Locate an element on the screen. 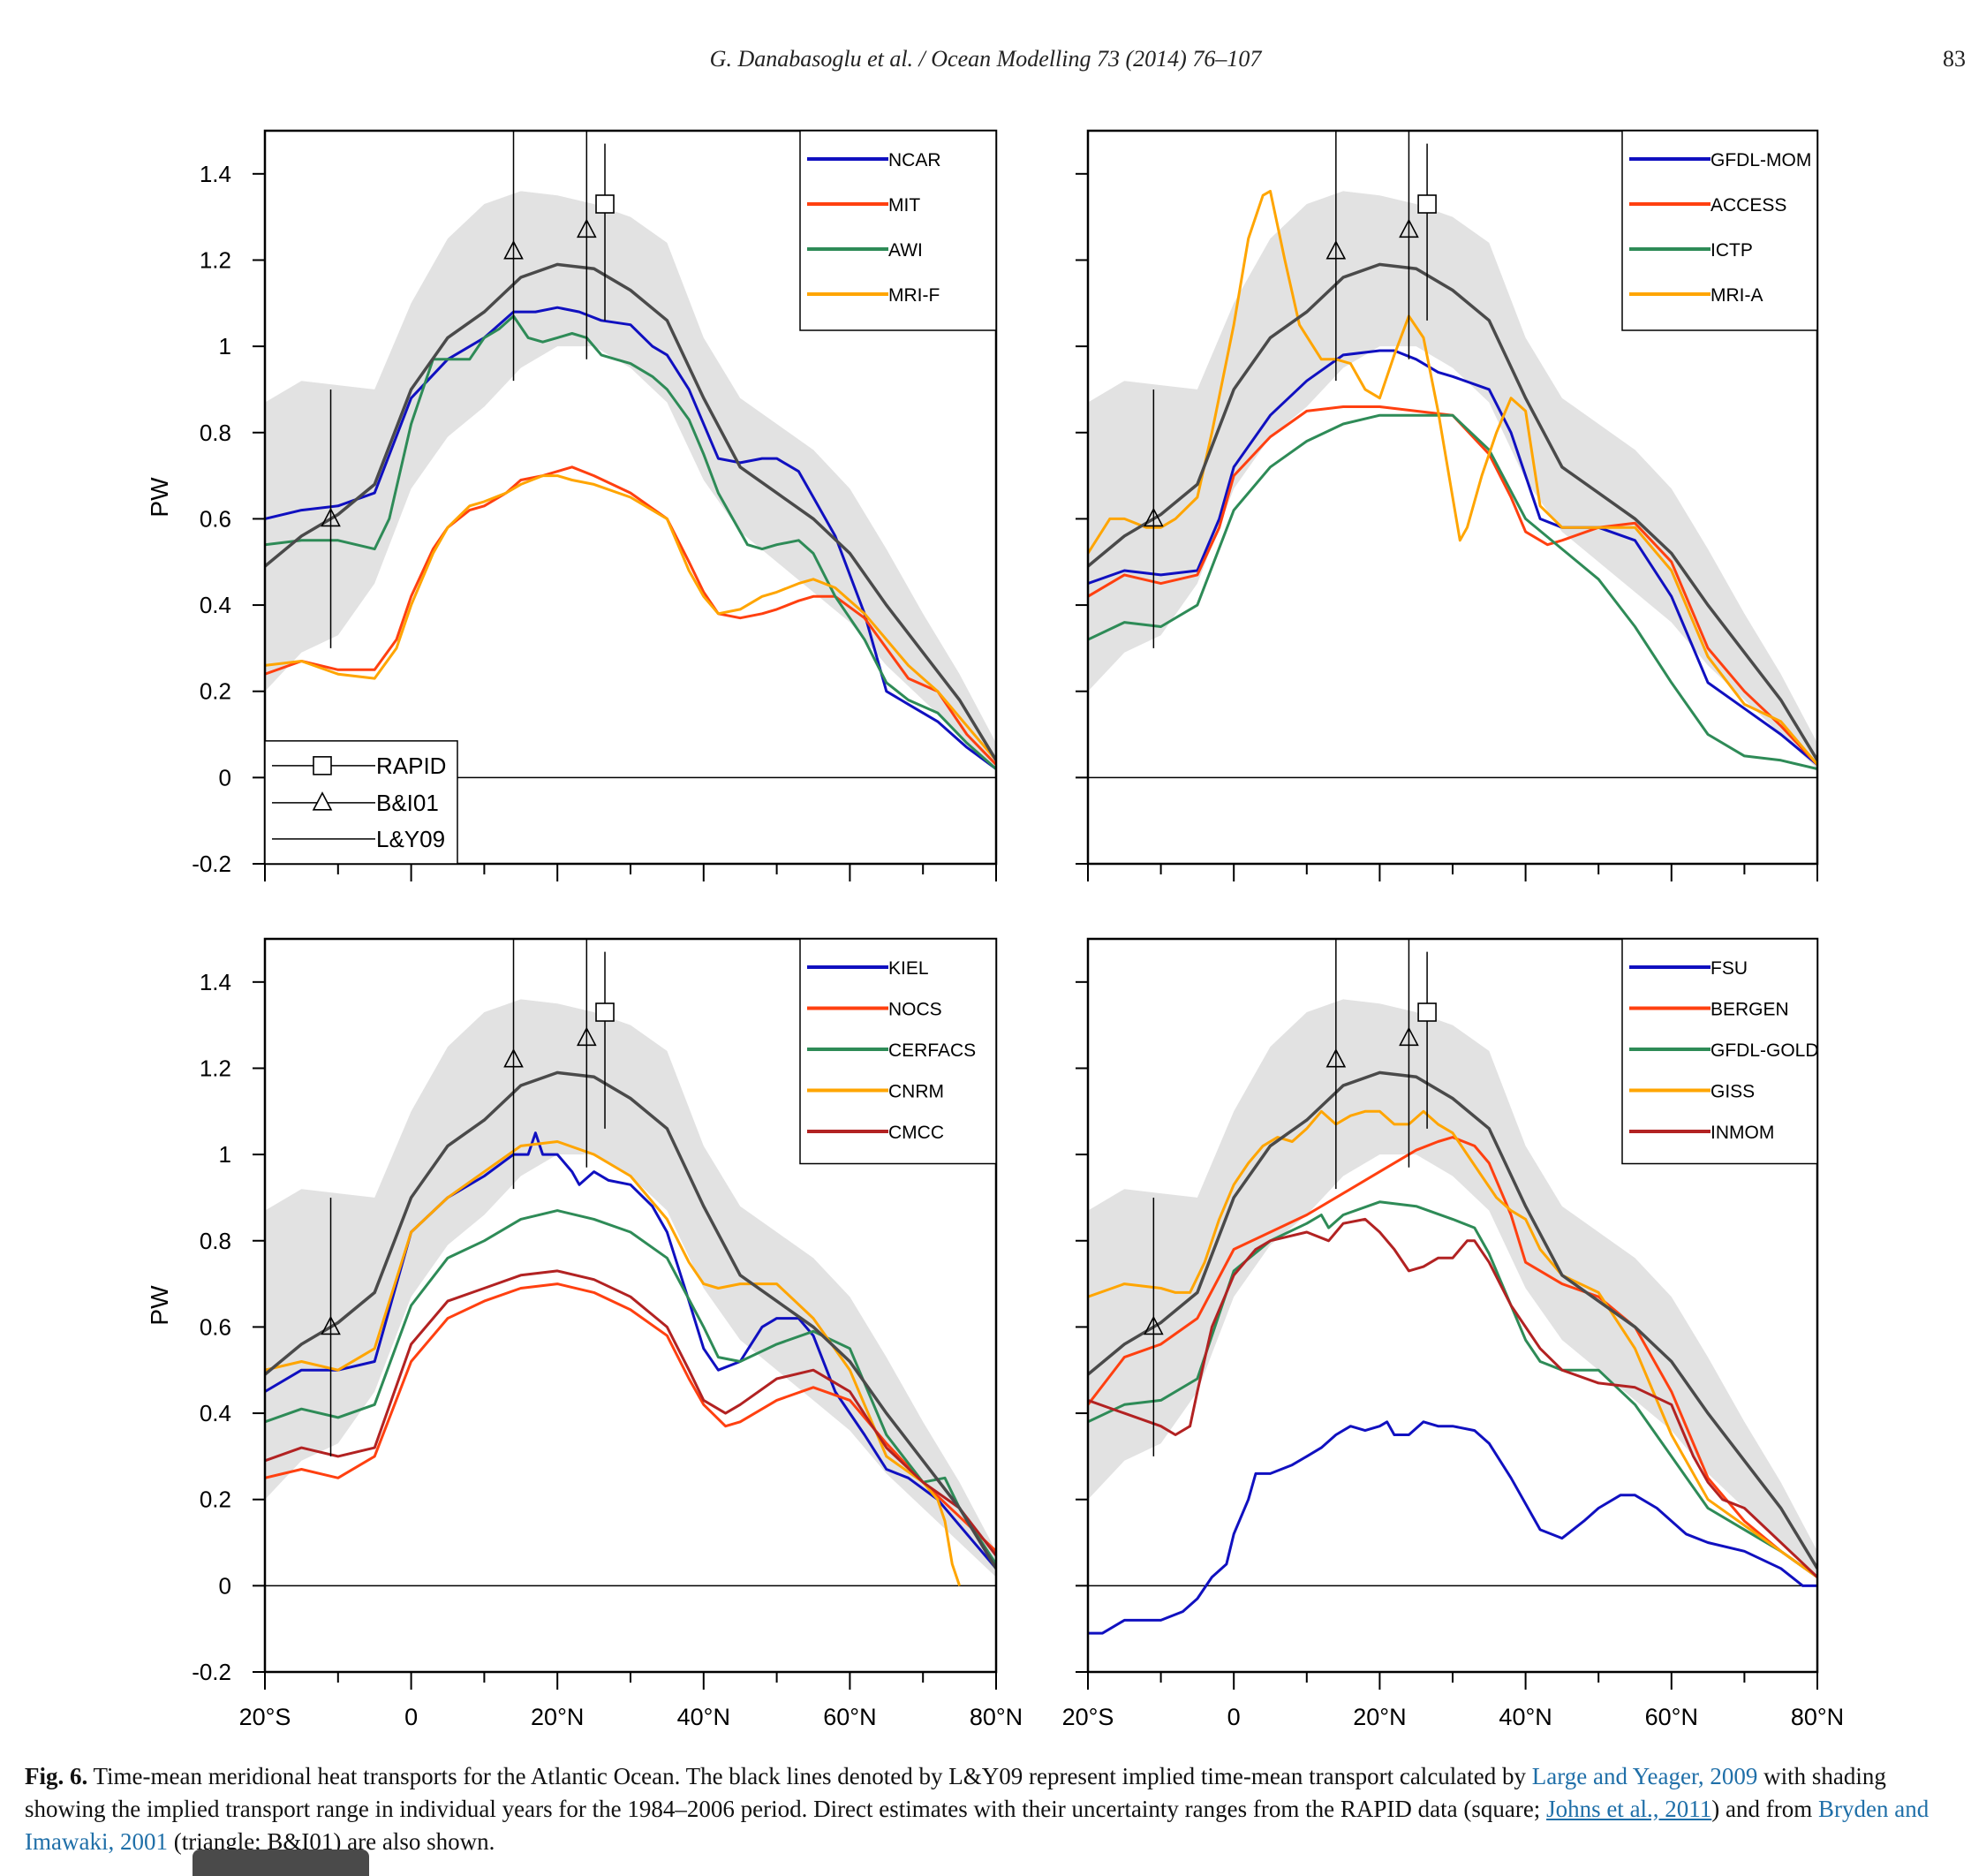  y-tick-label: 0 is located at coordinates (225, 1585).